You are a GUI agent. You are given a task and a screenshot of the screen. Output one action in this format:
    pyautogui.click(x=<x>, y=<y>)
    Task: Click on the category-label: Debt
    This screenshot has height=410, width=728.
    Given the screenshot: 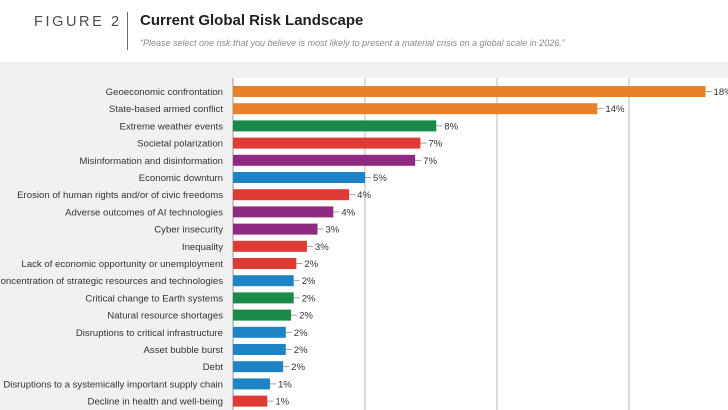 What is the action you would take?
    pyautogui.click(x=213, y=367)
    